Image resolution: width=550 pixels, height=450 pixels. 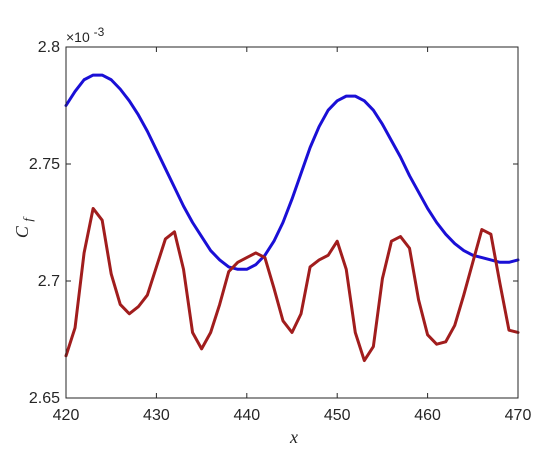 What do you see at coordinates (44, 398) in the screenshot?
I see `y-tick-label: 2.65` at bounding box center [44, 398].